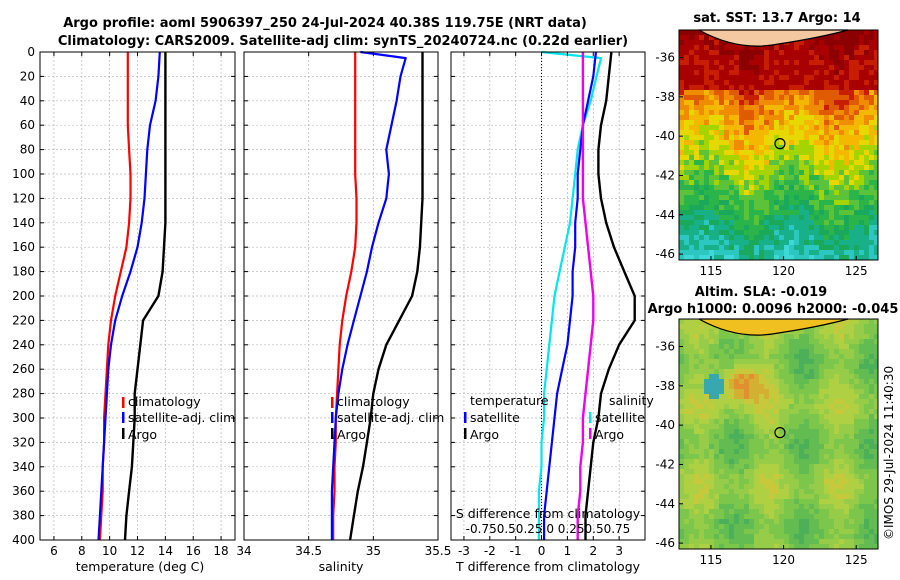 The width and height of the screenshot is (900, 580). Describe the element at coordinates (778, 145) in the screenshot. I see `map-frame` at that location.